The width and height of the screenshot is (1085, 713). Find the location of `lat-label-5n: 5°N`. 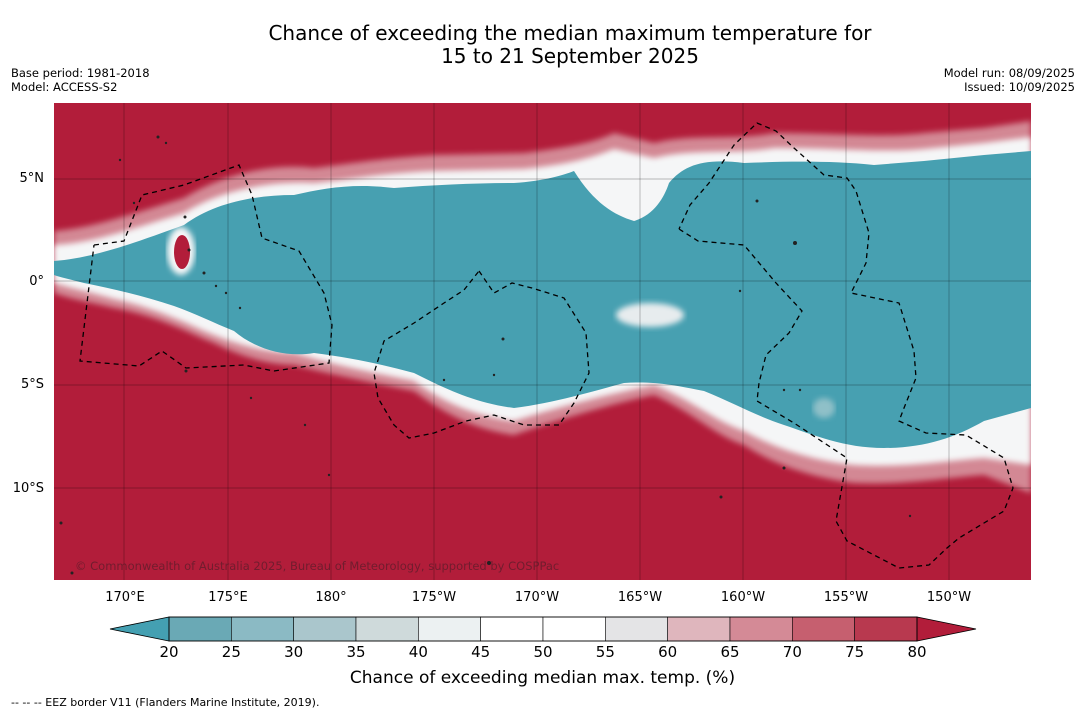

lat-label-5n: 5°N is located at coordinates (32, 178).